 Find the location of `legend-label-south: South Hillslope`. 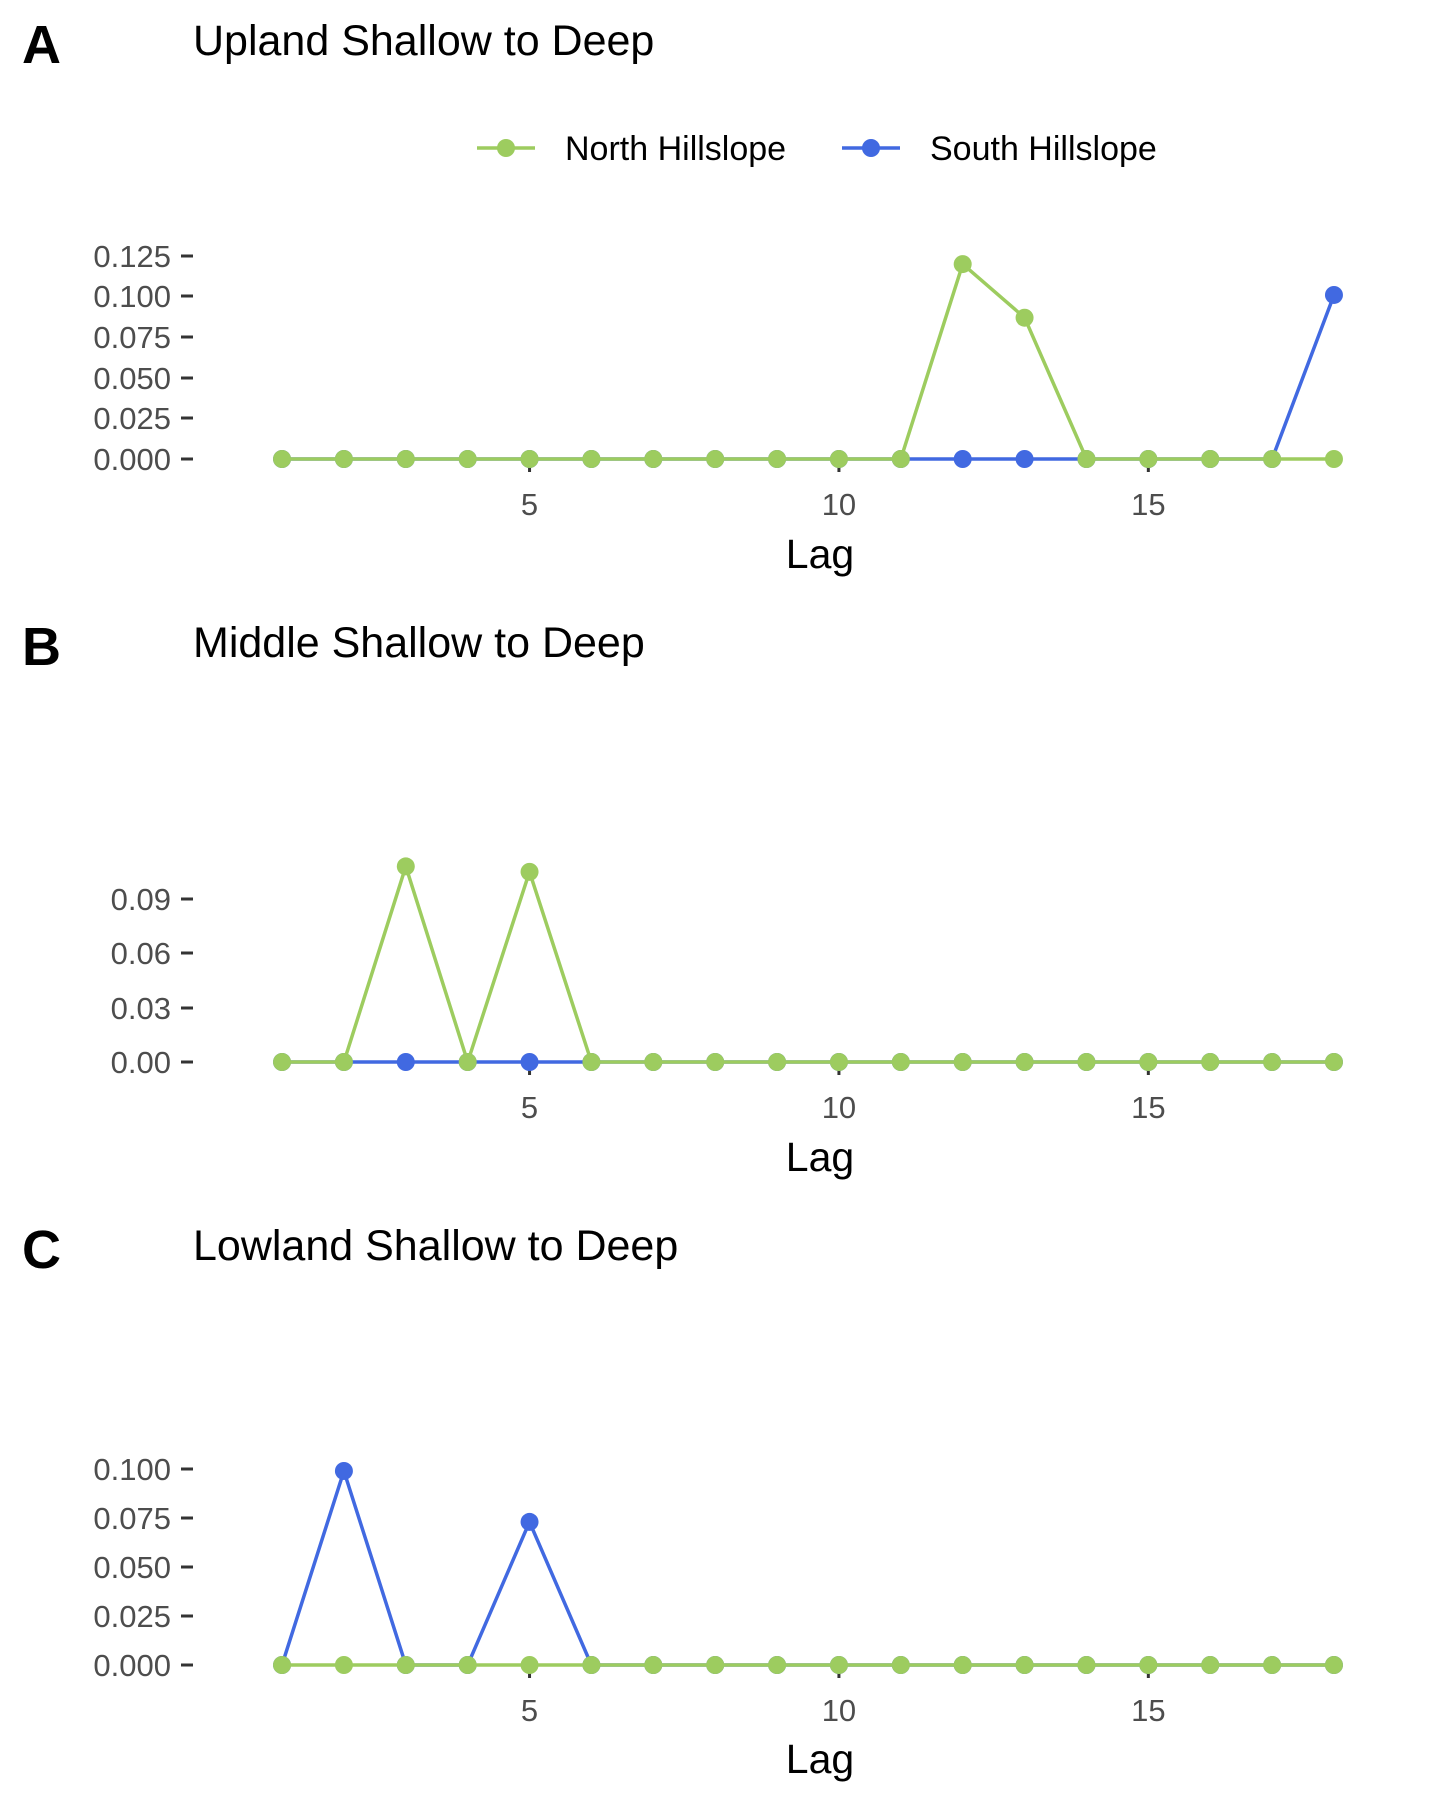

legend-label-south: South Hillslope is located at coordinates (1043, 149).